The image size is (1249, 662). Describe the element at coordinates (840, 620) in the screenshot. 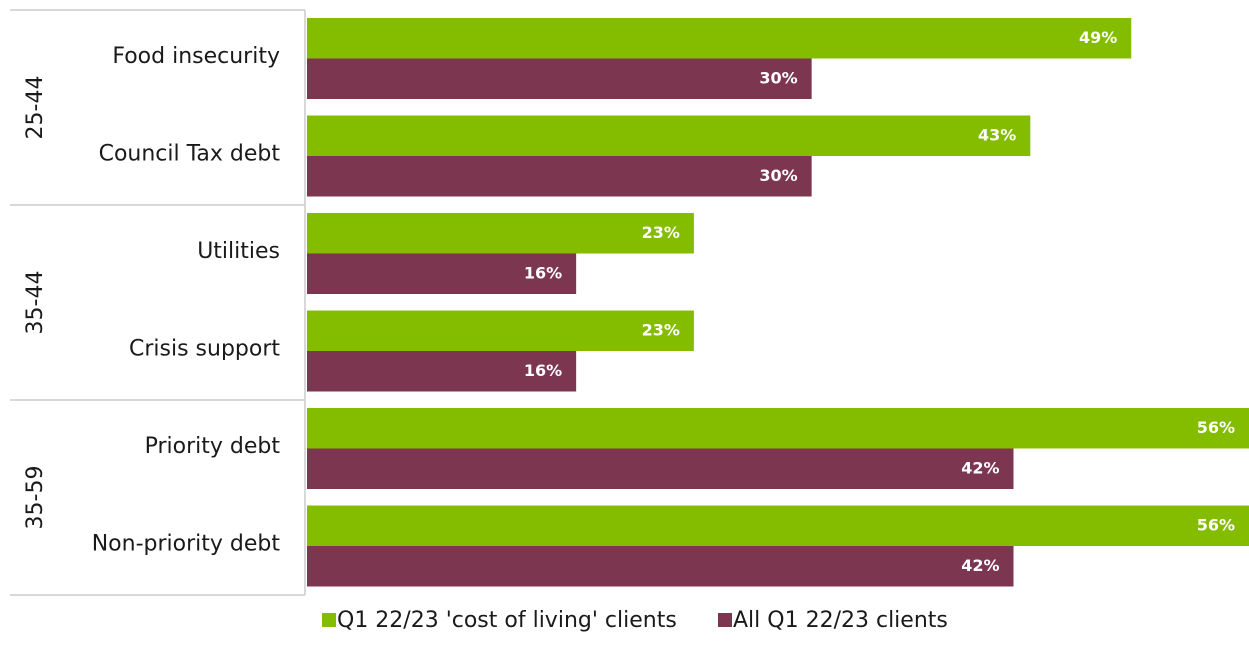

I see `legend-label: All Q1 22/23 clients` at that location.